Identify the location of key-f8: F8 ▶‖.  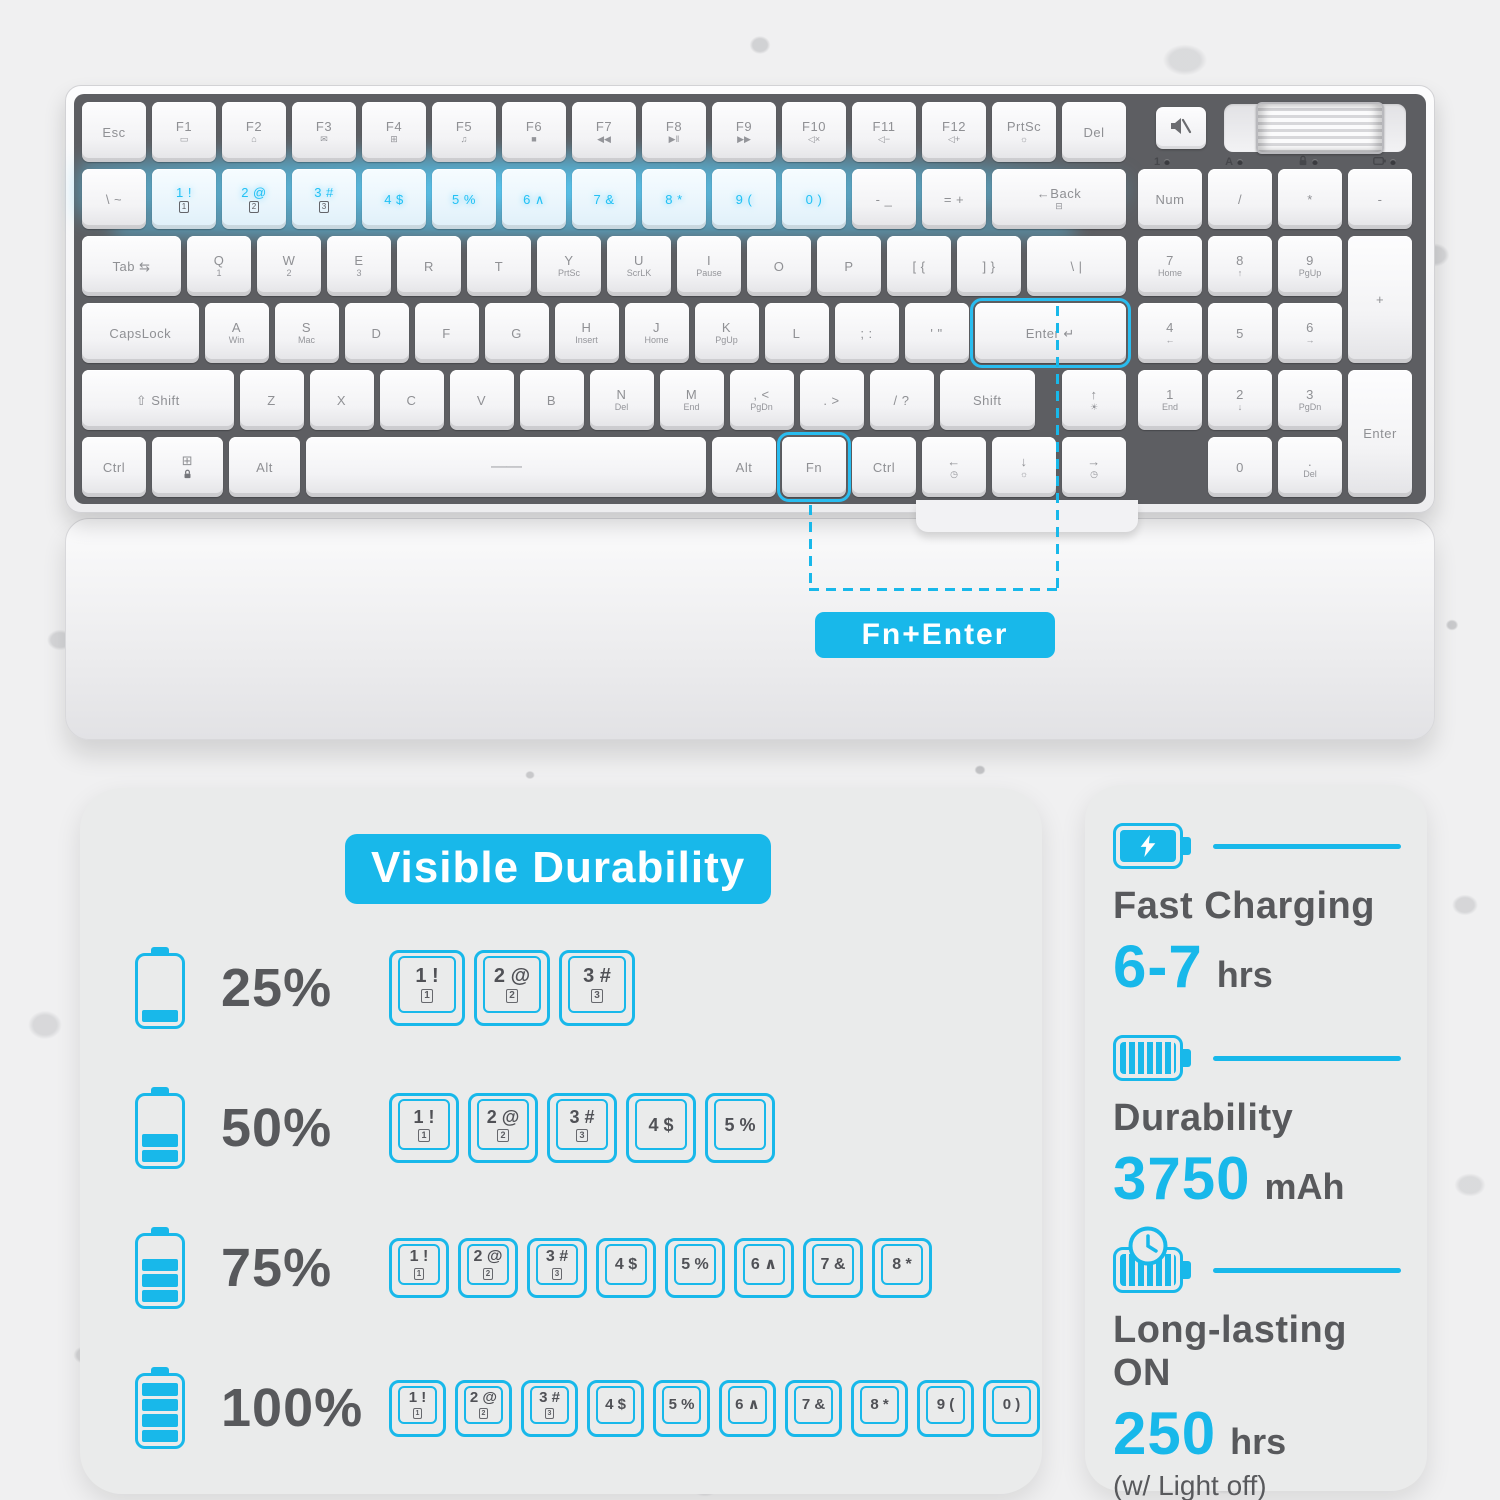
(674, 132).